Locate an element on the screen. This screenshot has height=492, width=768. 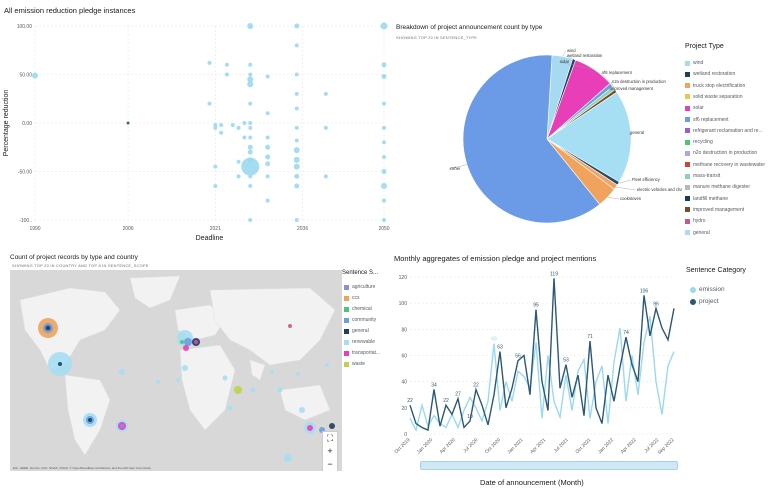
pie-legend-item: wind is located at coordinates (694, 63).